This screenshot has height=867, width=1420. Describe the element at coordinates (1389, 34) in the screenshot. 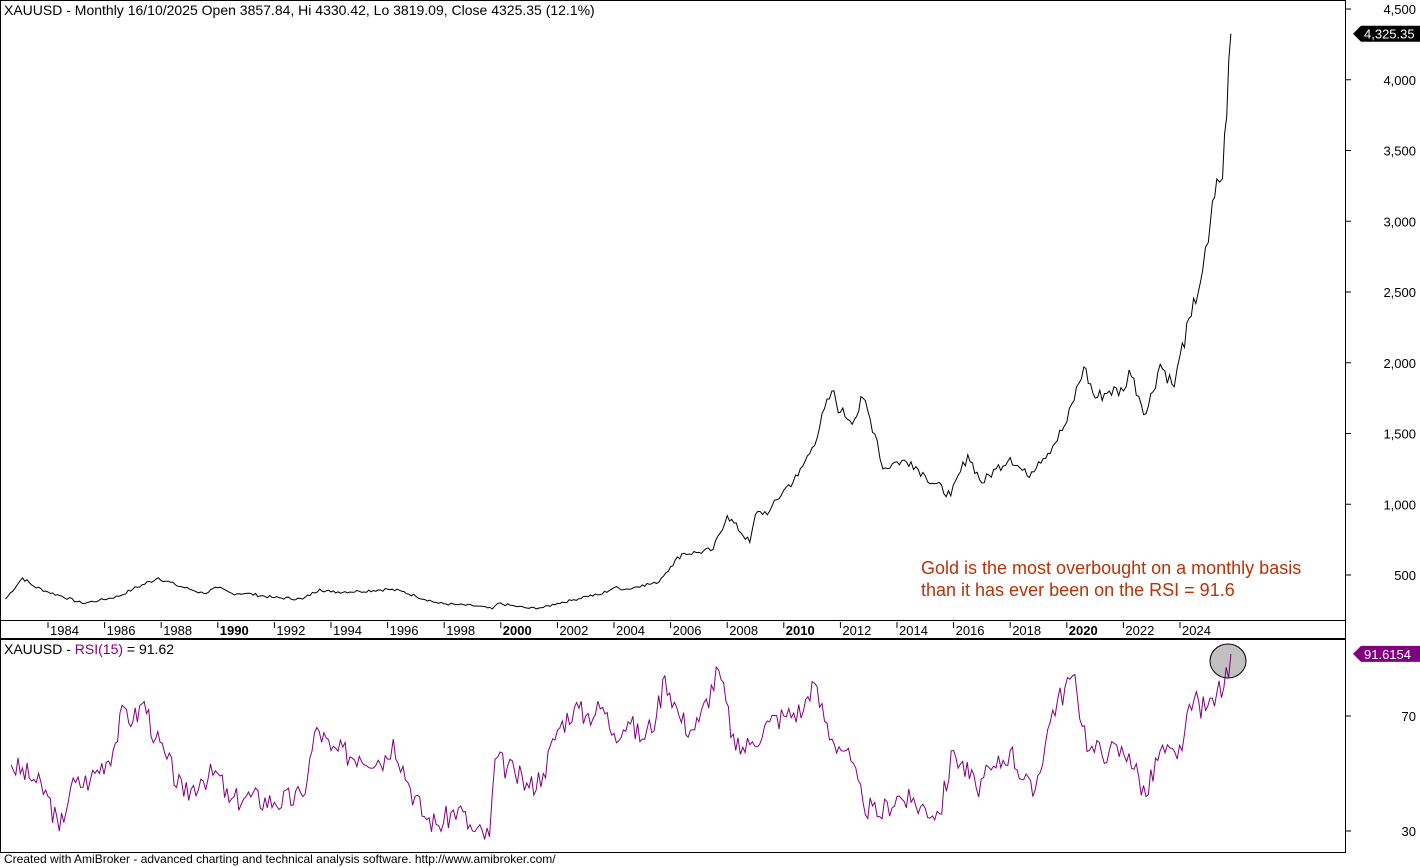

I see `last-price-label: 4,325.35` at that location.